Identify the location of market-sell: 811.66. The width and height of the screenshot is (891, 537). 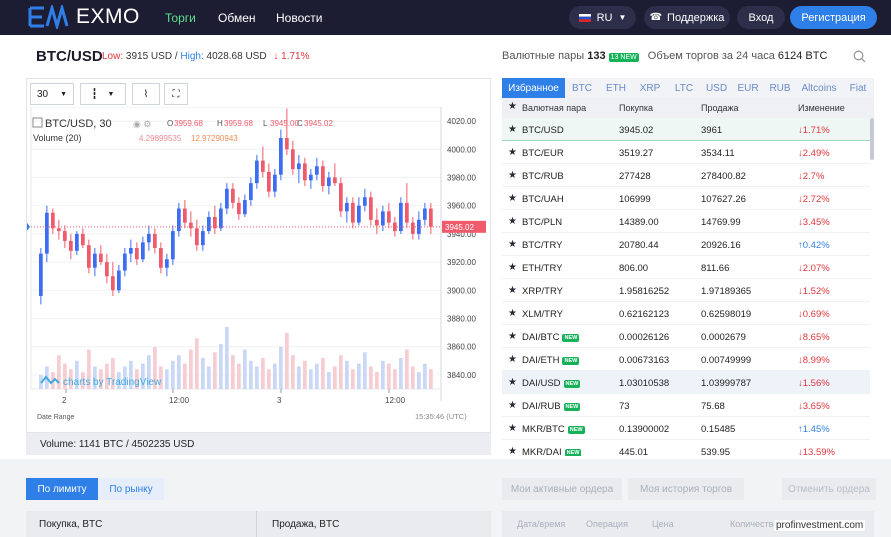
(715, 268).